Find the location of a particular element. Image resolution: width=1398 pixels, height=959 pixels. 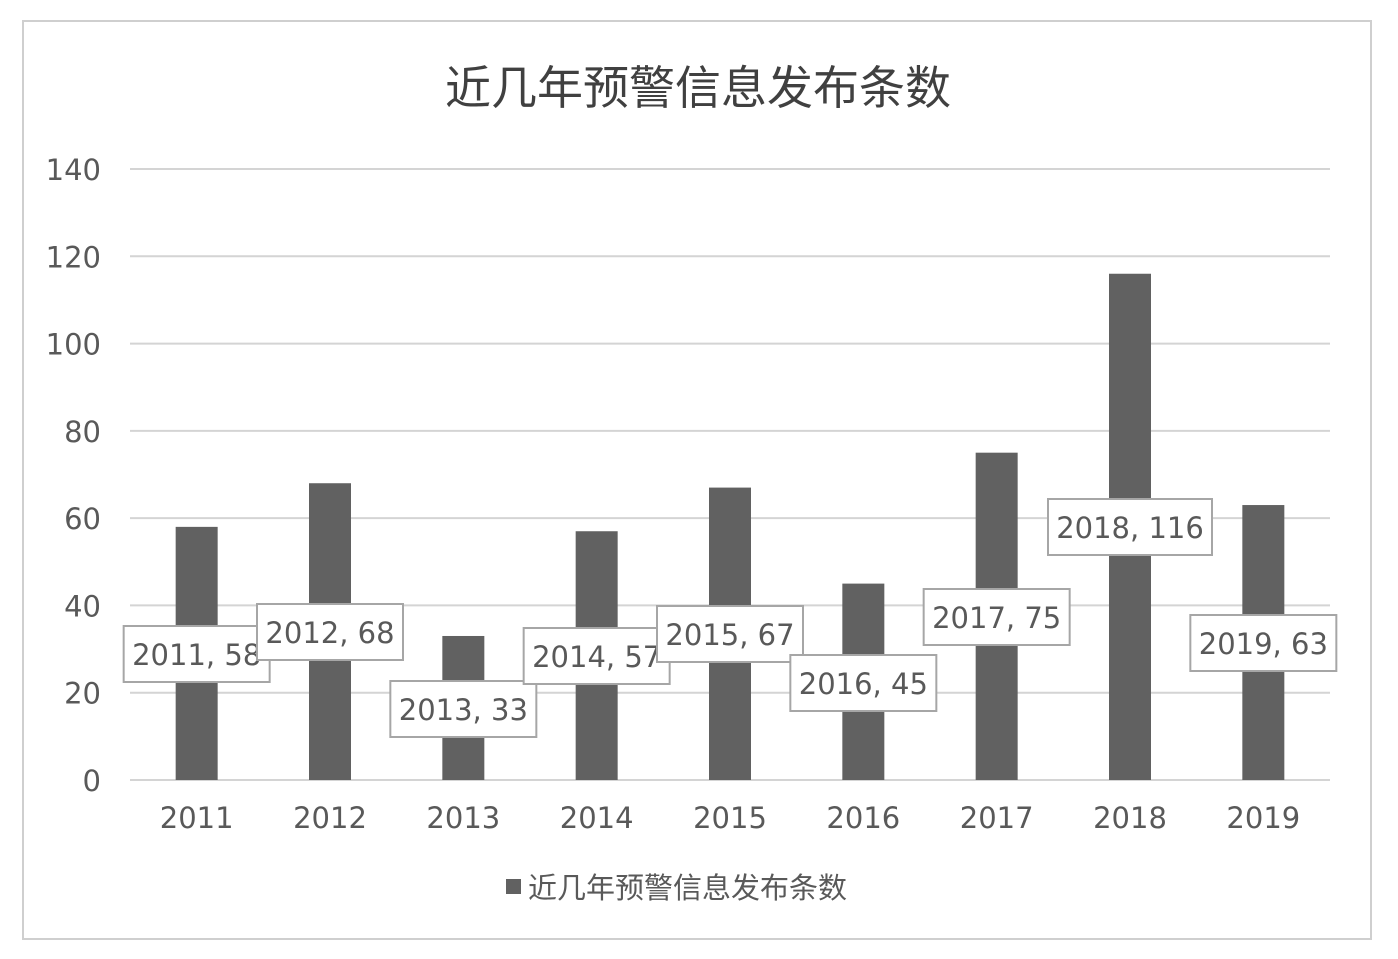

x-tick-label: 2013 is located at coordinates (463, 818).